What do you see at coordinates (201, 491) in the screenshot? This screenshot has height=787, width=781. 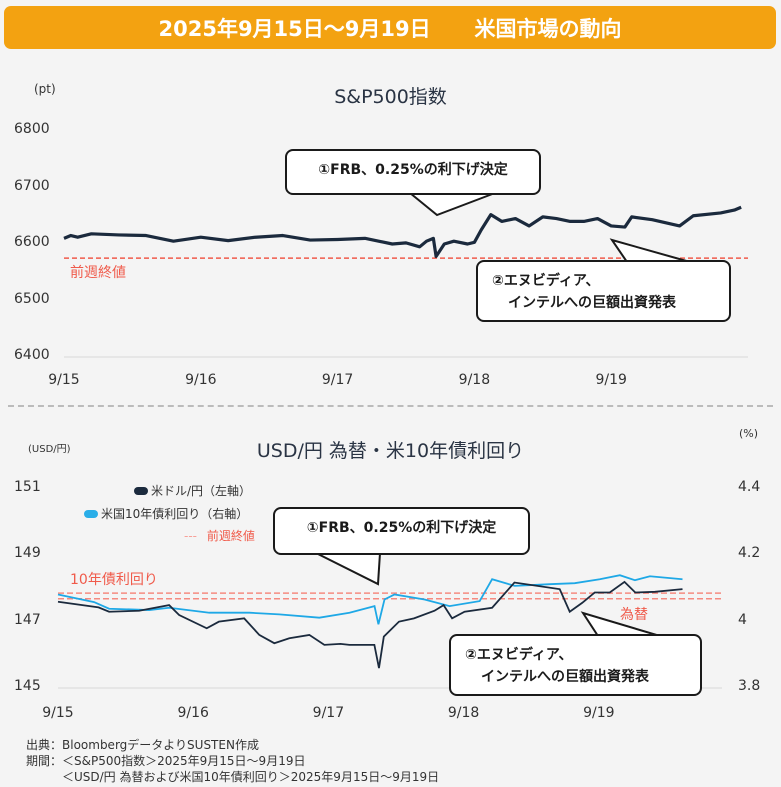 I see `legend-label-usdjpy: 米ドル/円（左軸）` at bounding box center [201, 491].